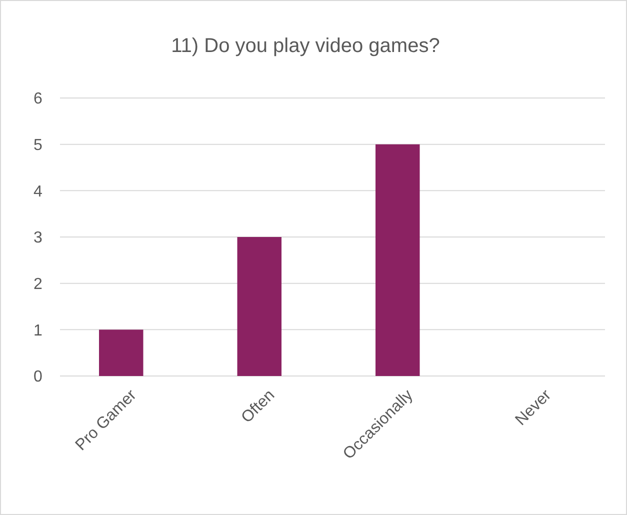  What do you see at coordinates (38, 191) in the screenshot?
I see `y-tick-label: 4` at bounding box center [38, 191].